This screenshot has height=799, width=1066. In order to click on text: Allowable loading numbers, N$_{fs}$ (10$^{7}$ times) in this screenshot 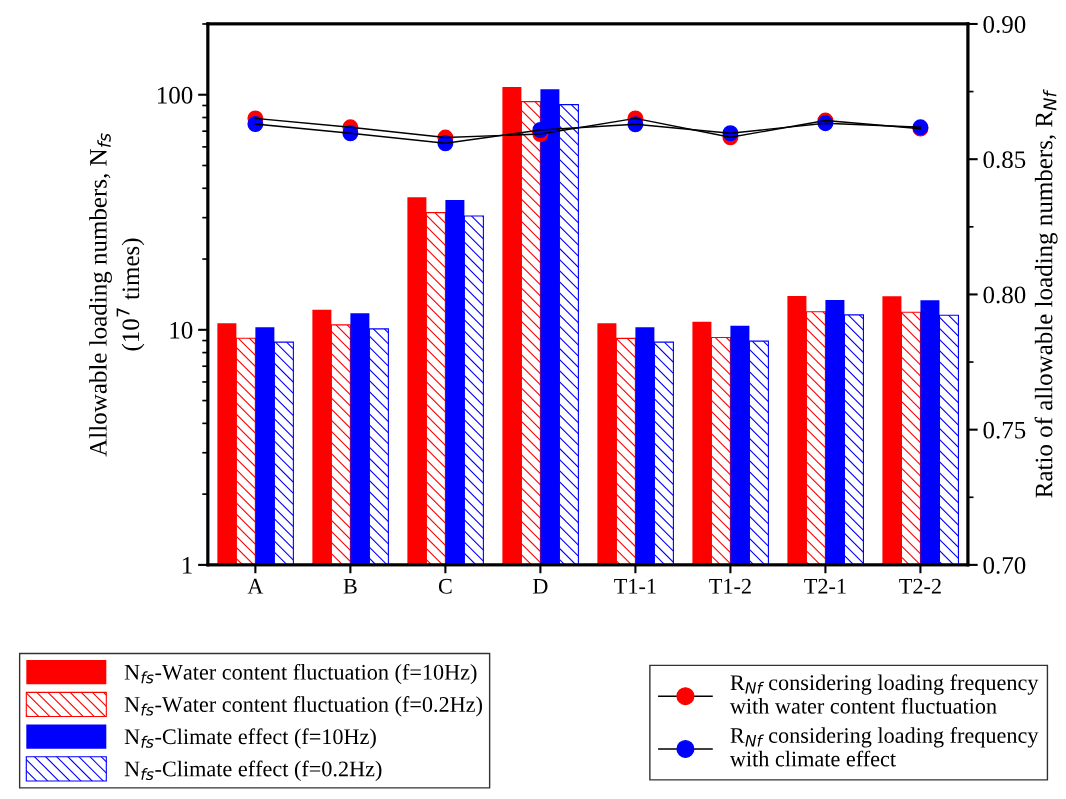, I will do `click(117, 295)`.